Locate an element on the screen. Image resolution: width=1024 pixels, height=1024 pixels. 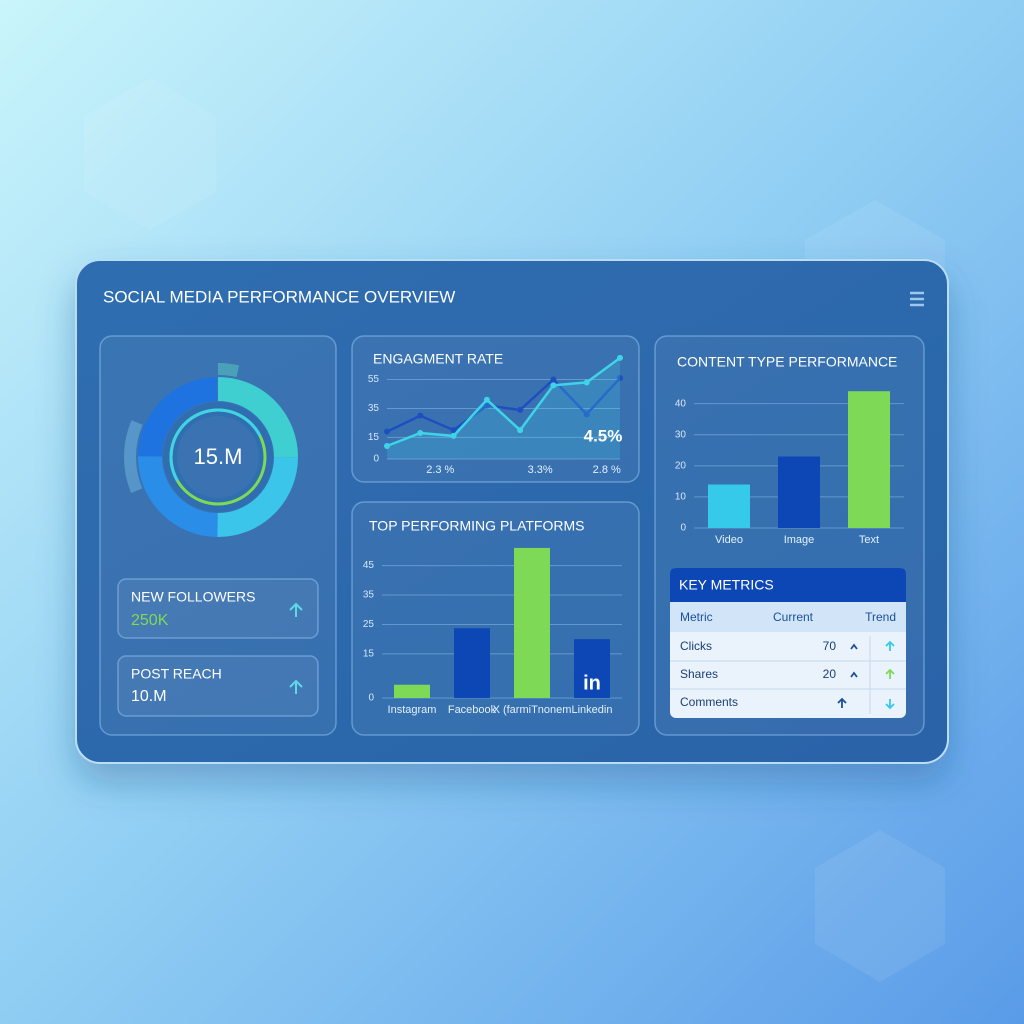
y-tick-label: 20 is located at coordinates (681, 465).